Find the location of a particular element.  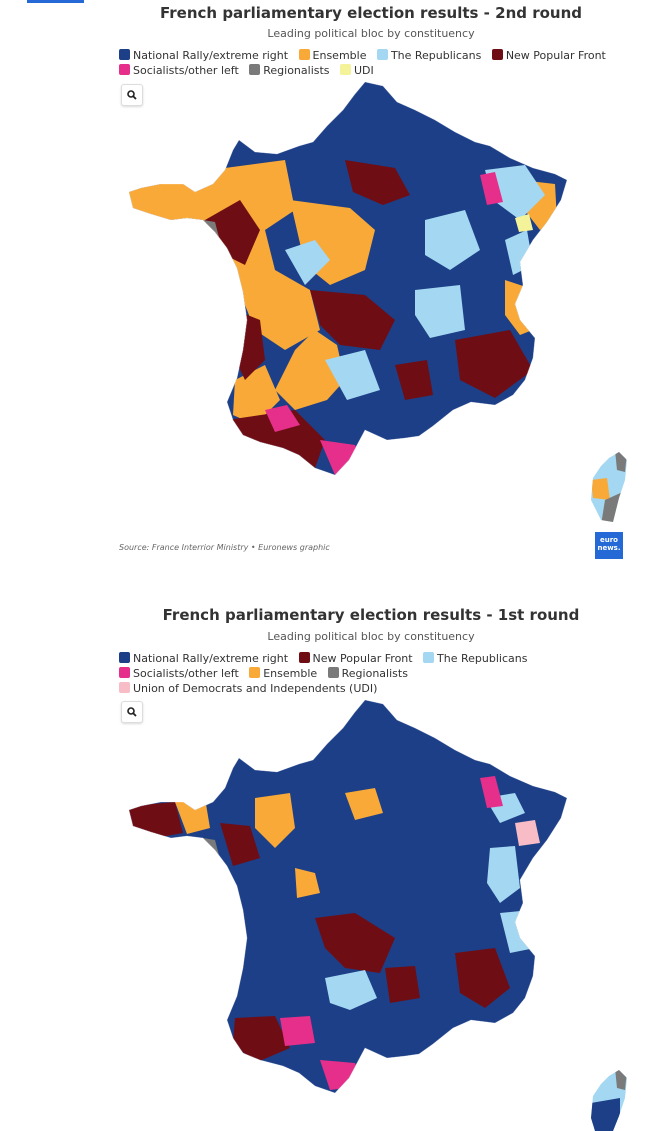

corsica-round1 is located at coordinates (609, 1100).